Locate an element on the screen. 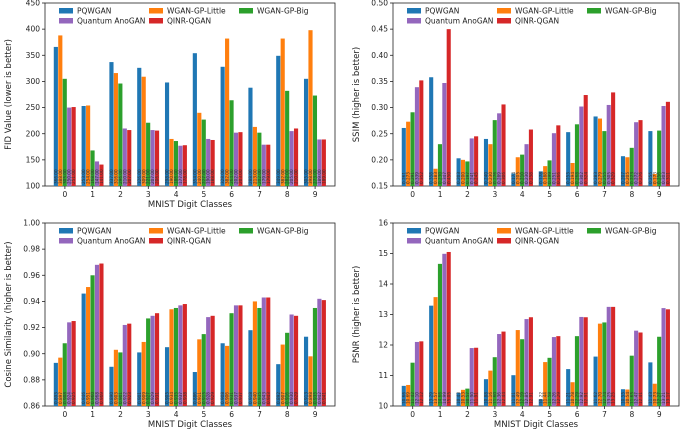 Image resolution: width=685 pixels, height=431 pixels. psnr-bar-value-label: 11.60 is located at coordinates (494, 398).